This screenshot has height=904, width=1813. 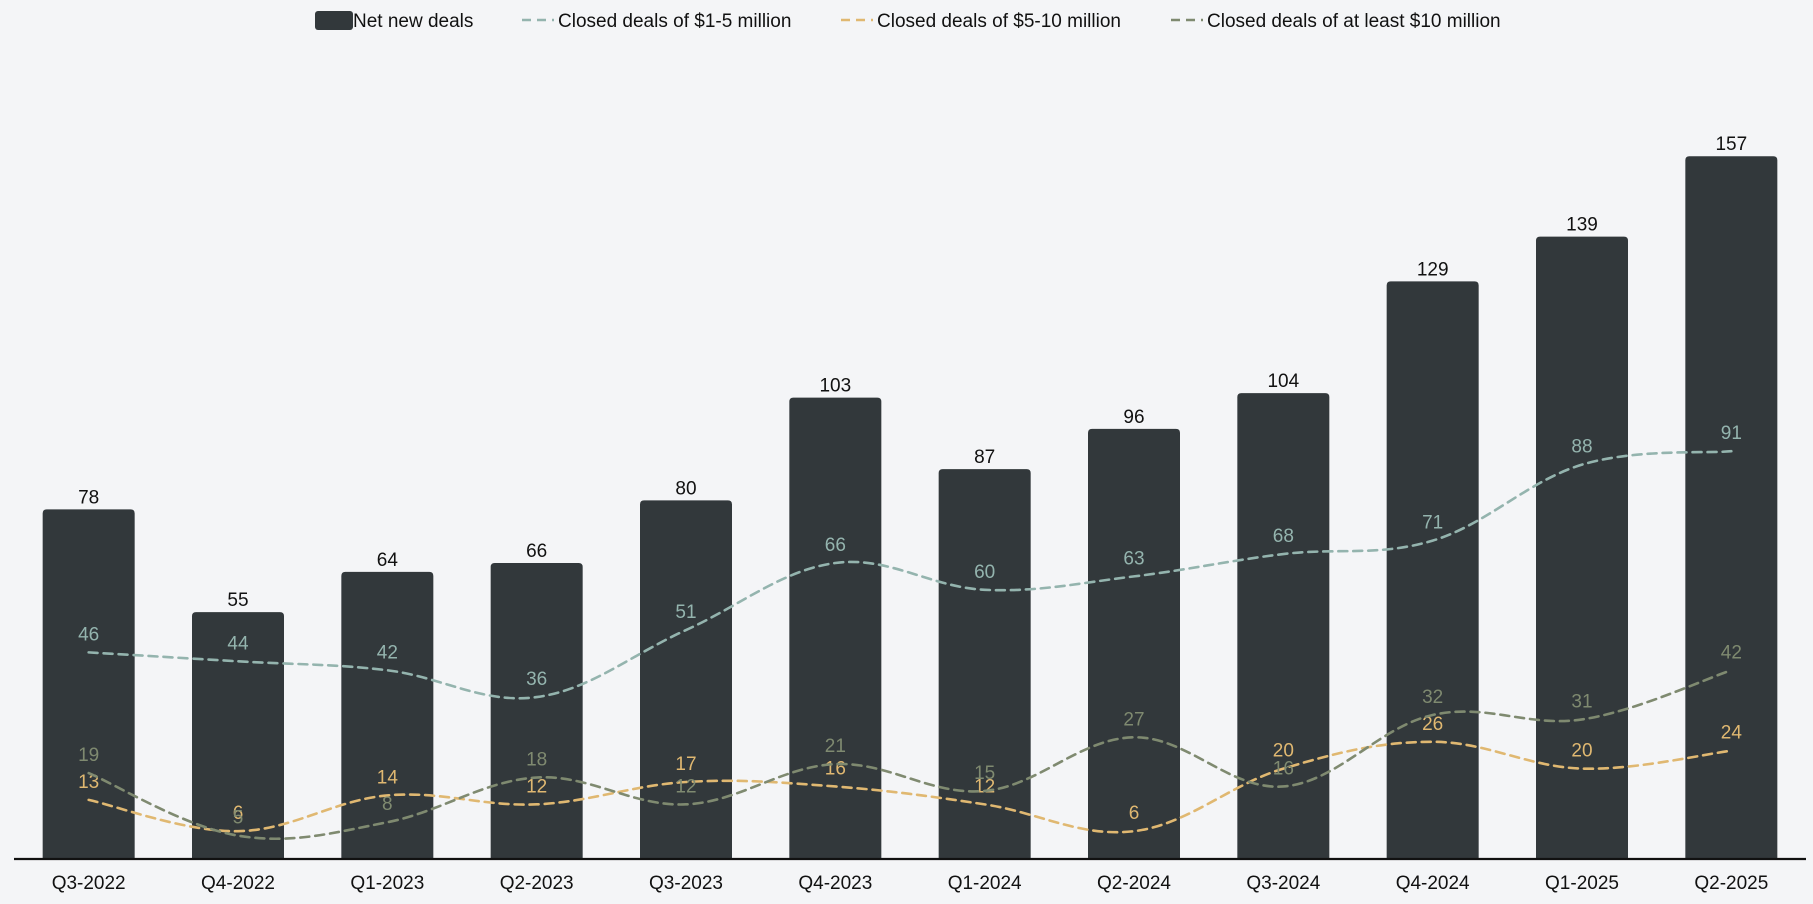 What do you see at coordinates (238, 883) in the screenshot?
I see `x-tick-label: Q4-2022` at bounding box center [238, 883].